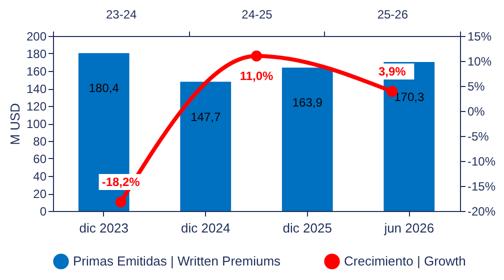 Image resolution: width=504 pixels, height=280 pixels. I want to click on y-tick-label: 80, so click(40, 141).